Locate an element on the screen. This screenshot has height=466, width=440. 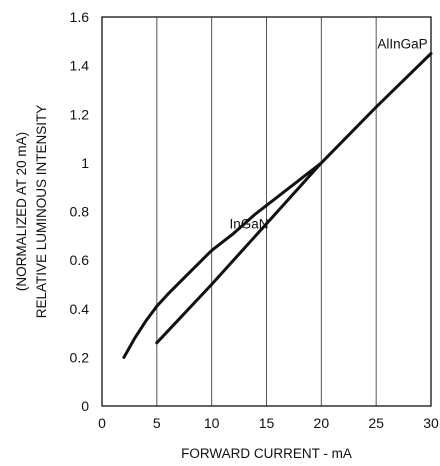
x-tick-label: 30 is located at coordinates (431, 423).